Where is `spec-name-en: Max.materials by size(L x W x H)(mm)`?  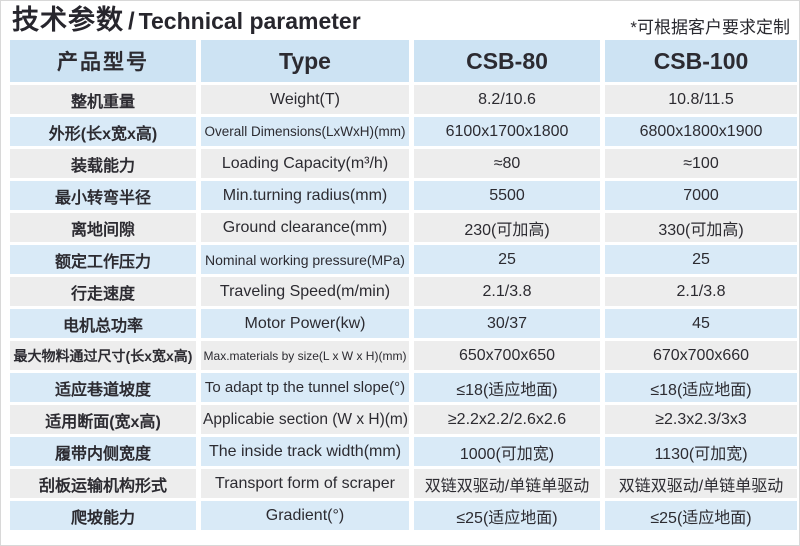 spec-name-en: Max.materials by size(L x W x H)(mm) is located at coordinates (305, 355).